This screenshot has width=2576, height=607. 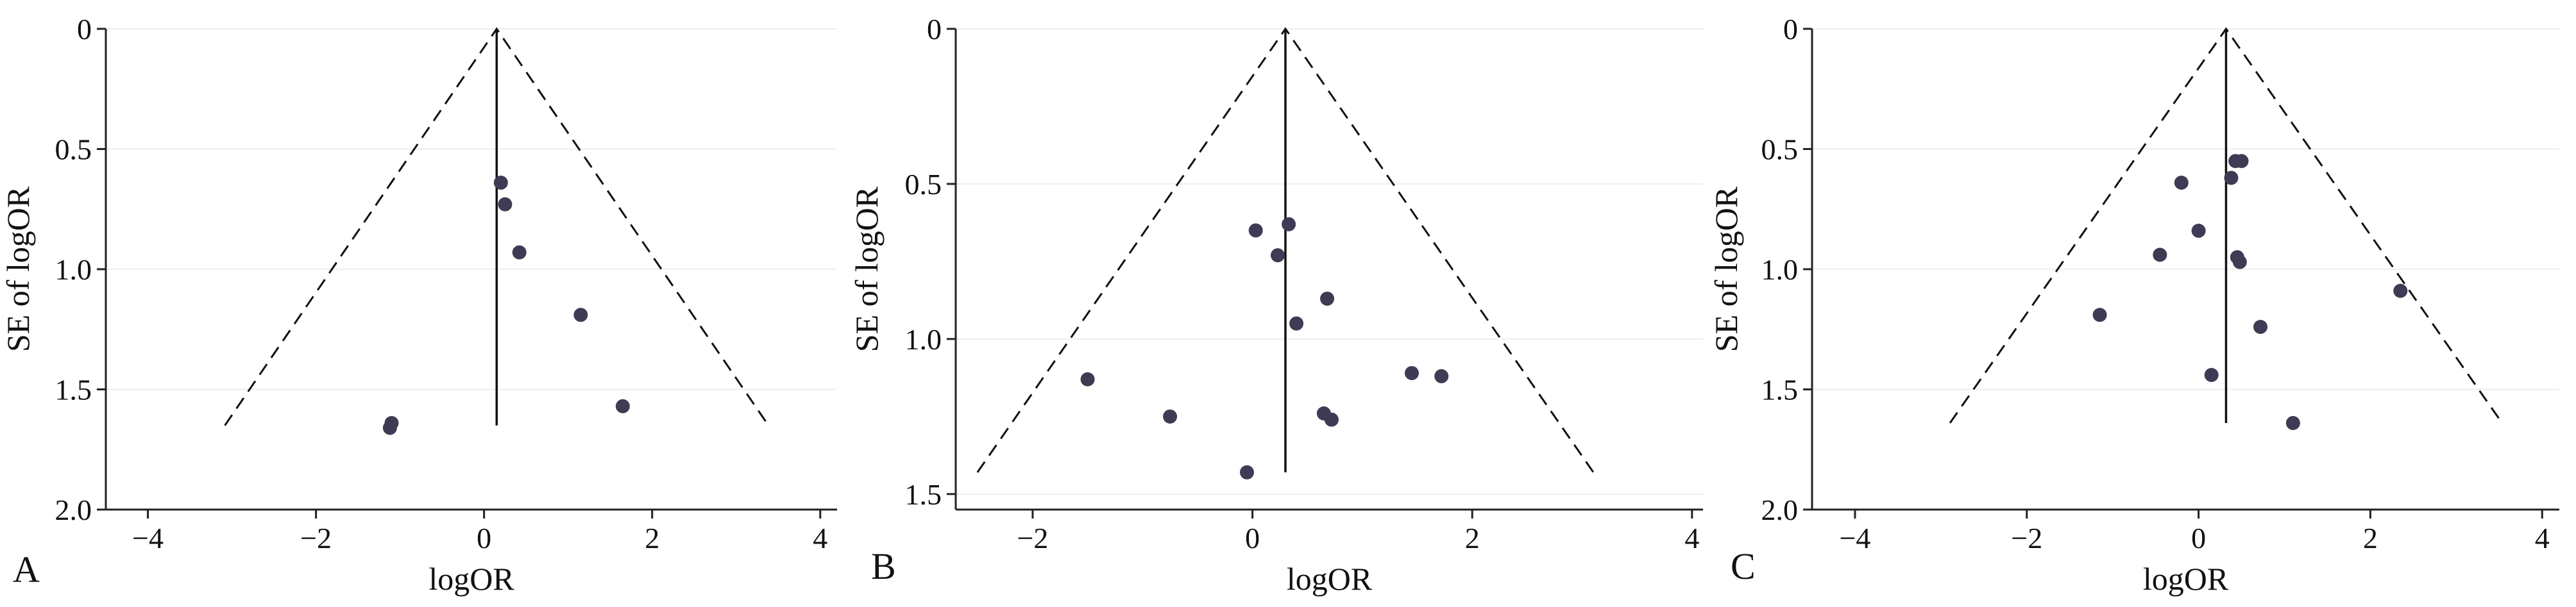 What do you see at coordinates (26, 569) in the screenshot?
I see `panel-letter: A` at bounding box center [26, 569].